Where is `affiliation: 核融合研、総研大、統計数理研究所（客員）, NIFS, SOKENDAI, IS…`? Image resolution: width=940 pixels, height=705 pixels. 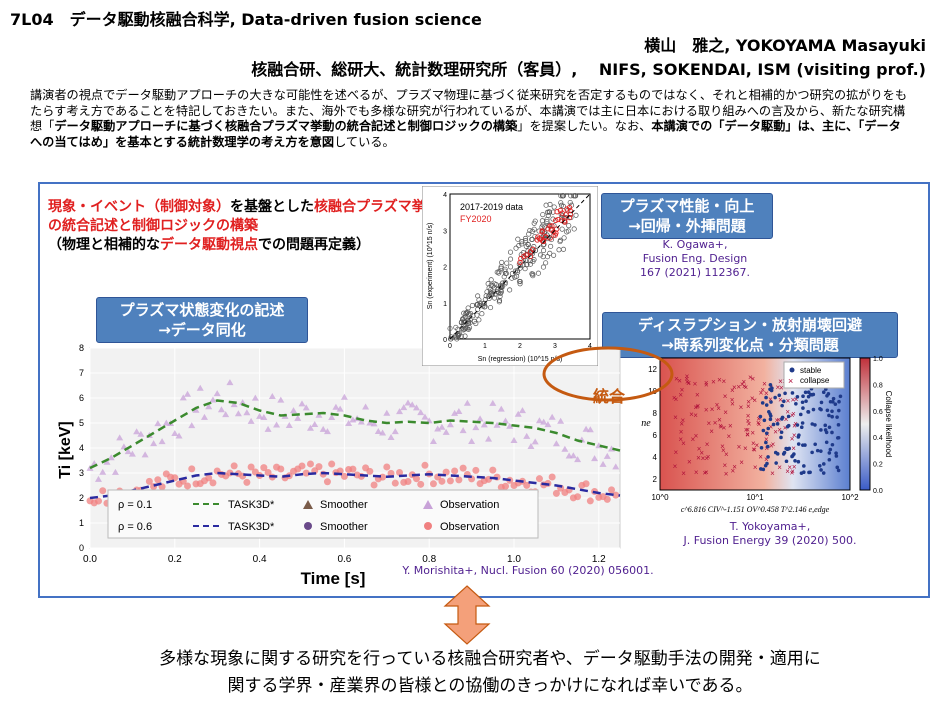 affiliation: 核融合研、総研大、統計数理研究所（客員）, NIFS, SOKENDAI, IS… is located at coordinates (588, 69).